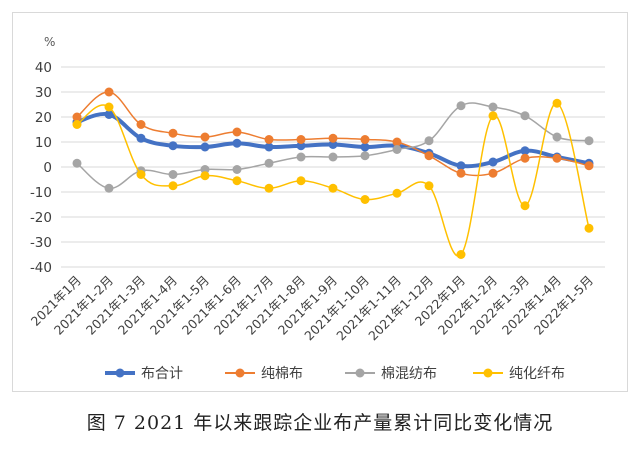 The image size is (640, 455). I want to click on legend-item: 布合计, so click(144, 374).